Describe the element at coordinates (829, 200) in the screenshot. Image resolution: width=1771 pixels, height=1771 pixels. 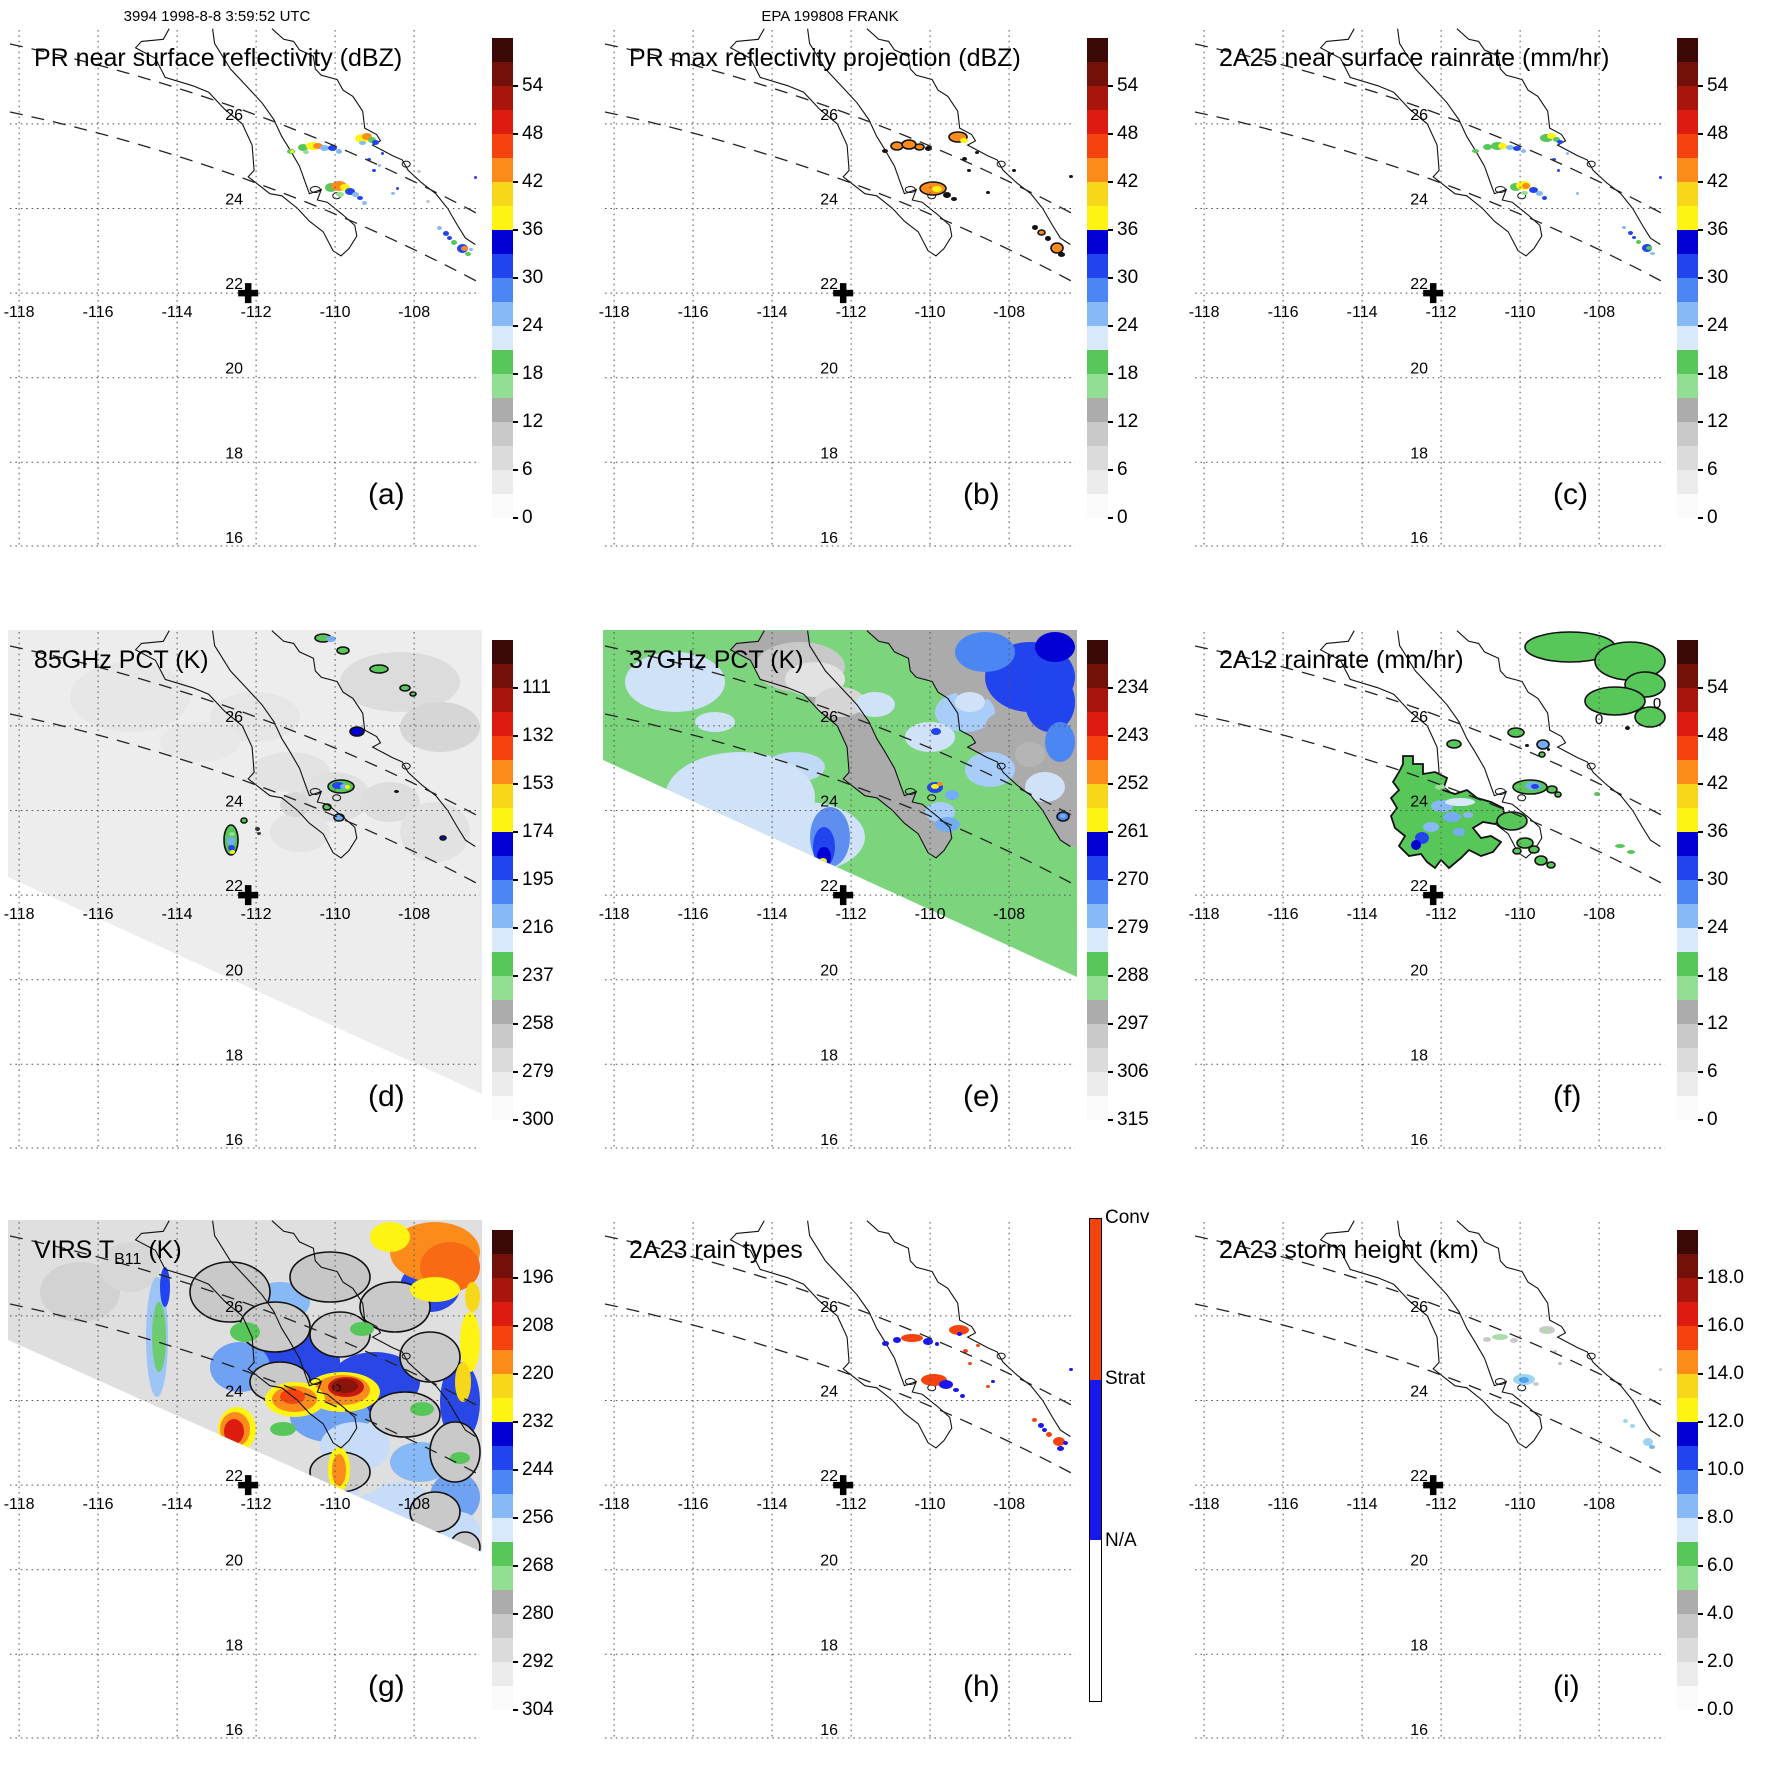
I see `lat-label: 24` at that location.